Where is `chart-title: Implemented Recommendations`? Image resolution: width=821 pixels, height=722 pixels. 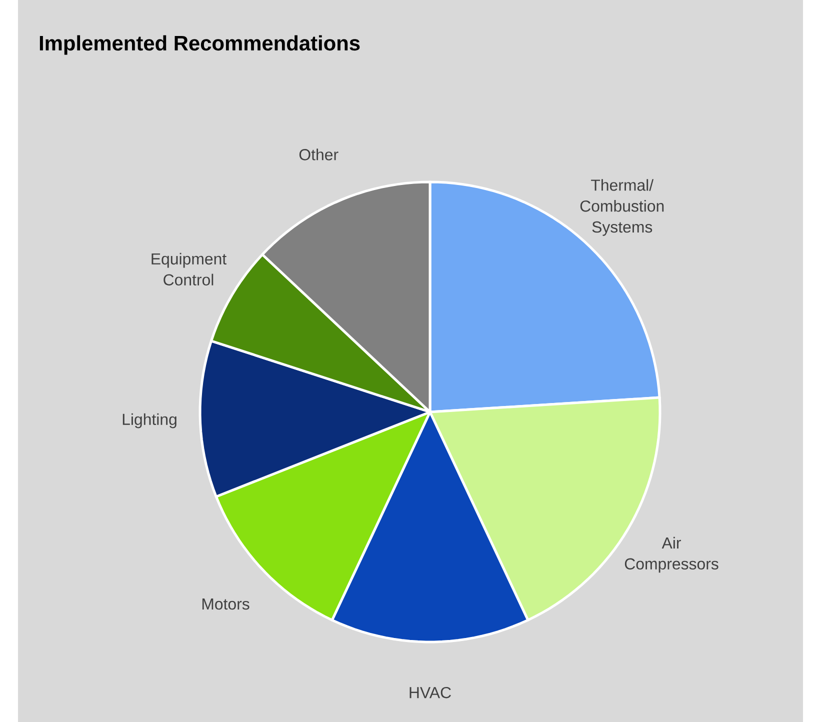
chart-title: Implemented Recommendations is located at coordinates (200, 45).